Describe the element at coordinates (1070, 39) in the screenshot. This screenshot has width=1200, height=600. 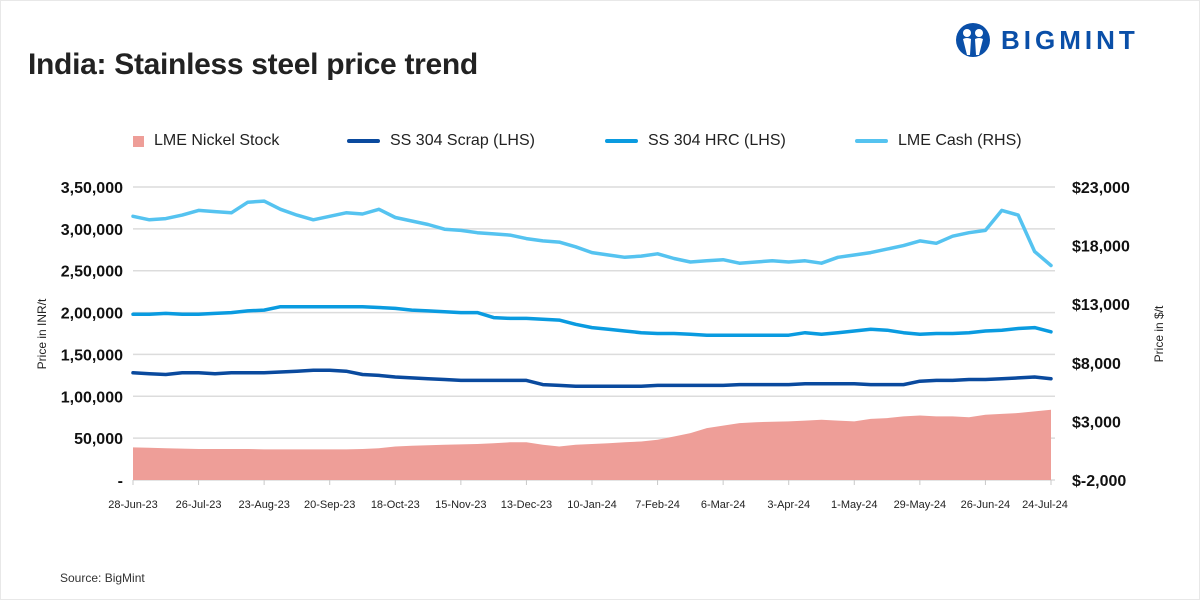
I see `brand-name: BIGMINT` at that location.